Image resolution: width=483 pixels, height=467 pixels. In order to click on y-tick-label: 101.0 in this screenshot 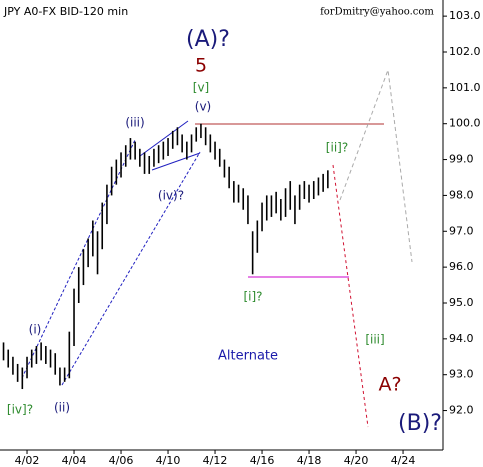, I will do `click(465, 87)`.